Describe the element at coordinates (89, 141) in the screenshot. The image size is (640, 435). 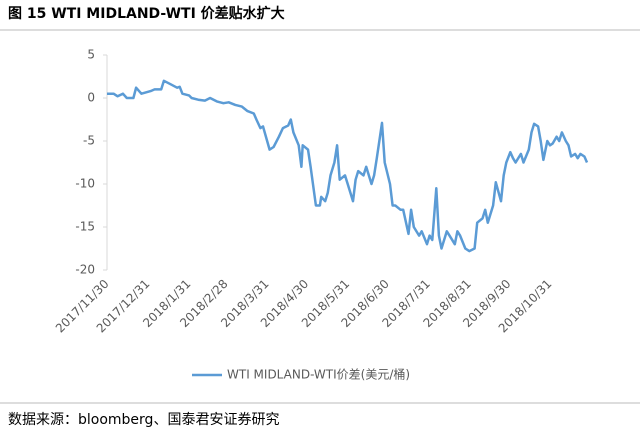
I see `y-tick-label: -5` at that location.